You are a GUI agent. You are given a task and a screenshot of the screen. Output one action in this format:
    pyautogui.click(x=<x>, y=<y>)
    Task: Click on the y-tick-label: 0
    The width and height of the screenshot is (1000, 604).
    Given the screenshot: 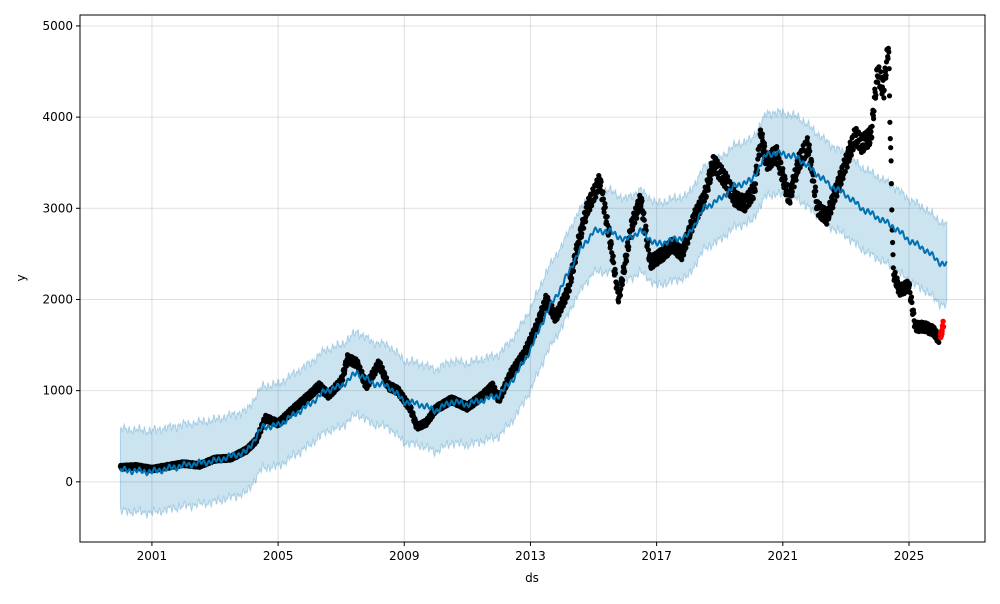 What is the action you would take?
    pyautogui.click(x=69, y=482)
    